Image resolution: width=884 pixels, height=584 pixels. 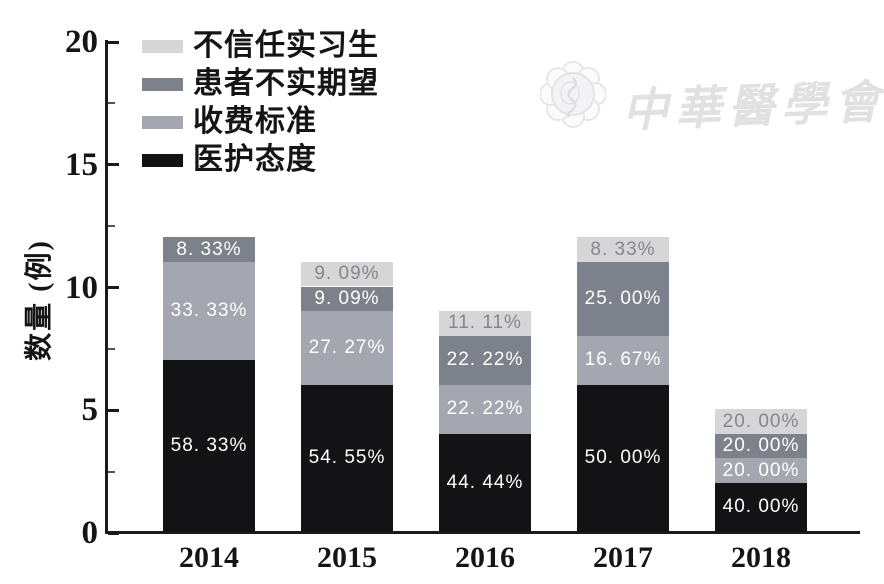 What do you see at coordinates (485, 323) in the screenshot?
I see `bar-segment: 11. 11%` at bounding box center [485, 323].